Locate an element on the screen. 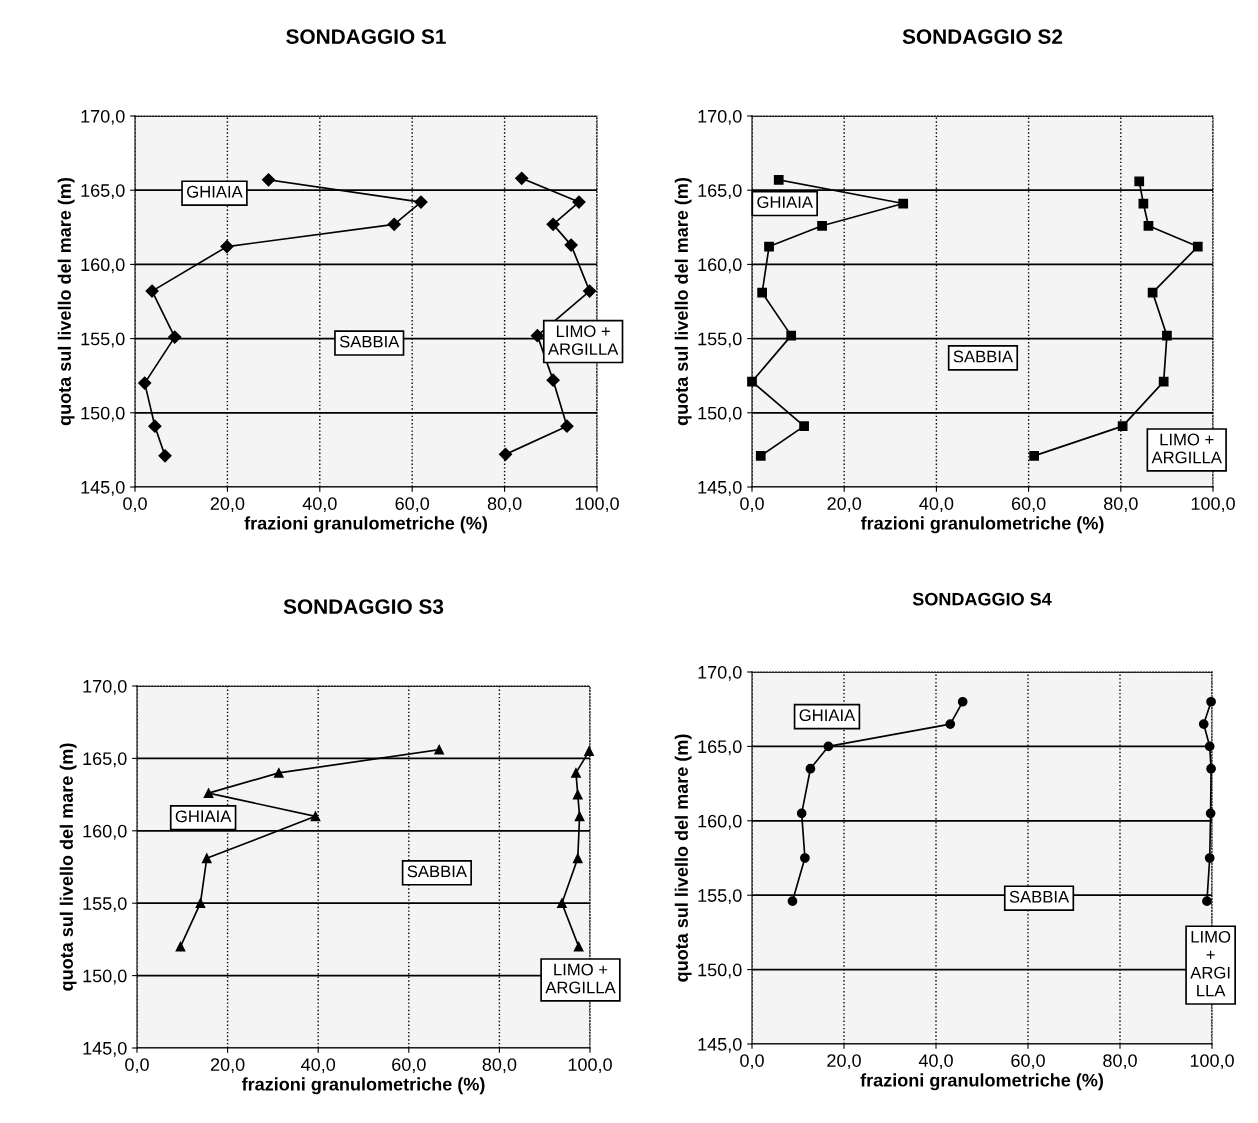 This screenshot has width=1258, height=1123. annotation: LIMO + ARGI LLA is located at coordinates (1210, 963).